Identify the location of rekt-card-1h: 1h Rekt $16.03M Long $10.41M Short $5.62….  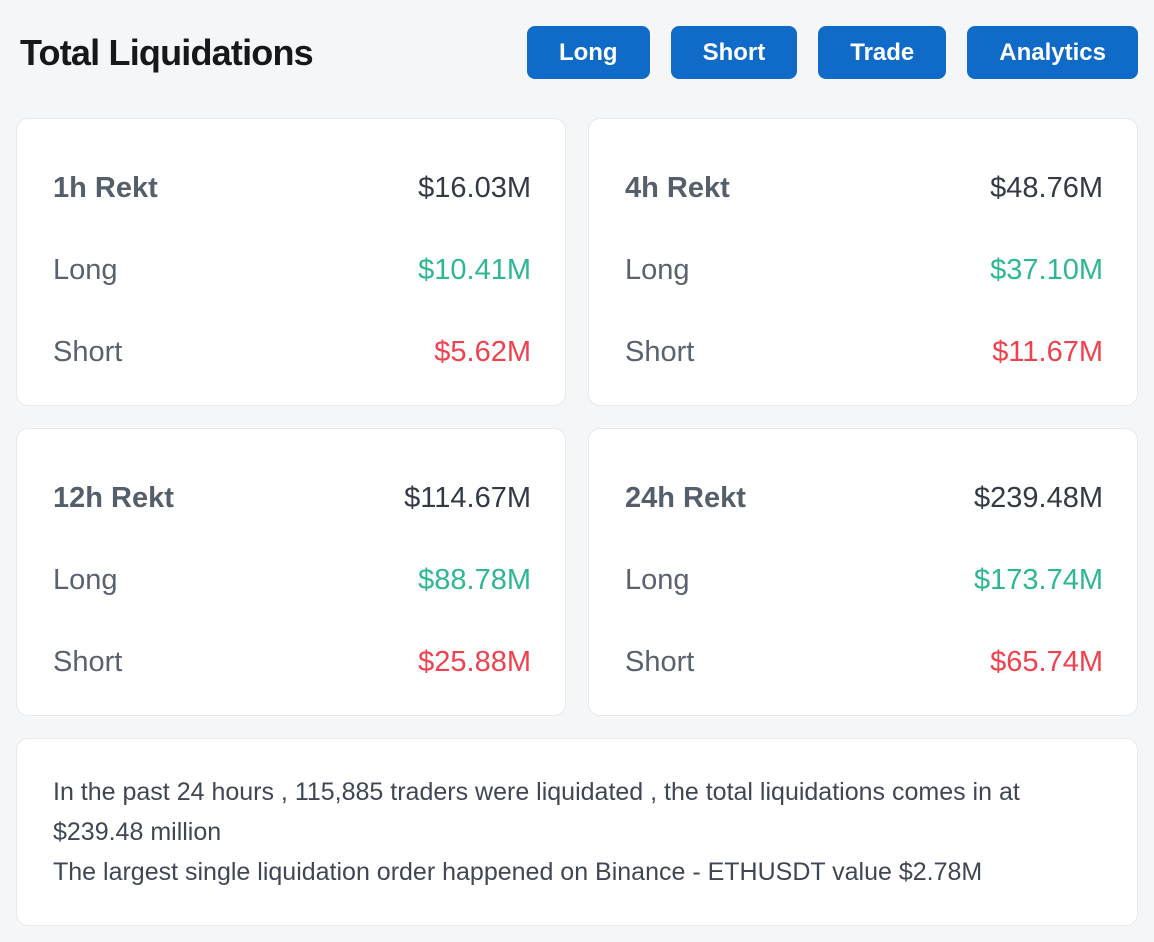
(291, 262).